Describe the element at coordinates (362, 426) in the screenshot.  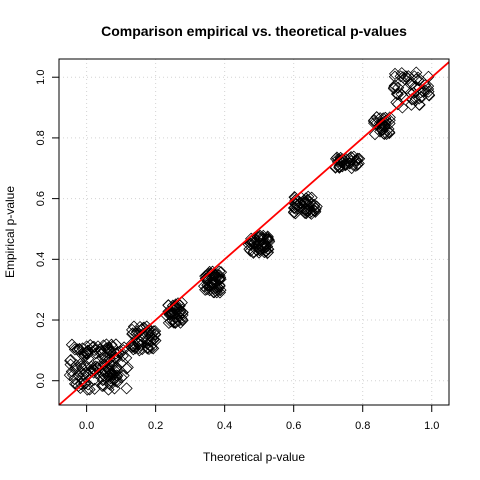
I see `x-tick-label: 0.8` at that location.